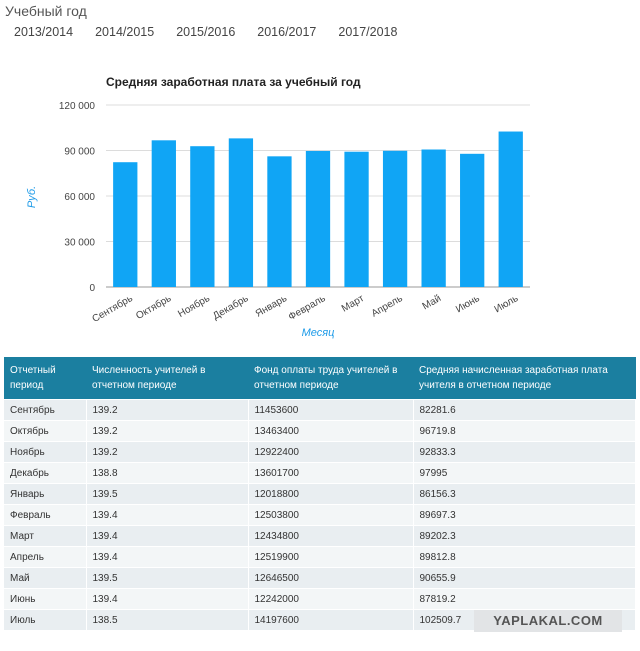  What do you see at coordinates (331, 515) in the screenshot?
I see `table-cell: 12503800` at bounding box center [331, 515].